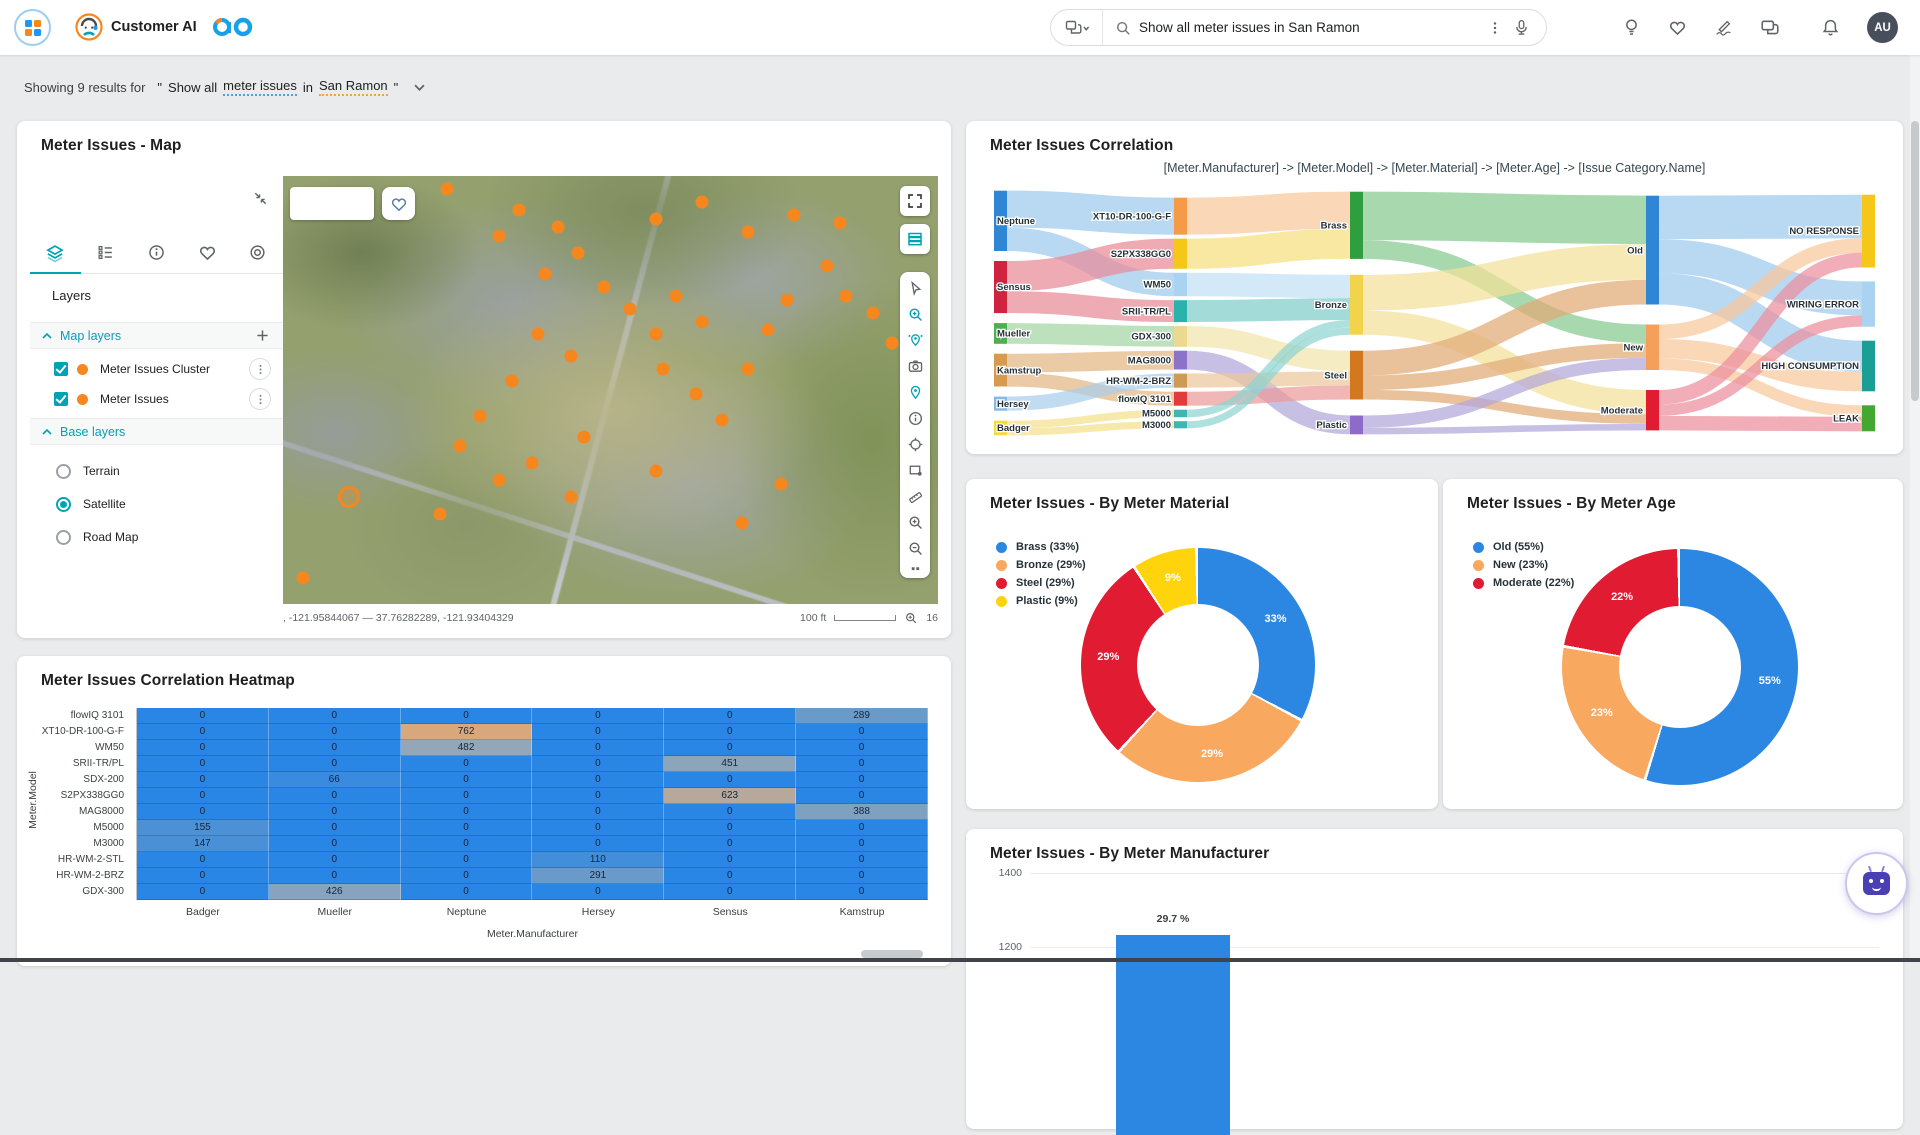  Describe the element at coordinates (1041, 547) in the screenshot. I see `legend-item: Brass (33%)` at that location.